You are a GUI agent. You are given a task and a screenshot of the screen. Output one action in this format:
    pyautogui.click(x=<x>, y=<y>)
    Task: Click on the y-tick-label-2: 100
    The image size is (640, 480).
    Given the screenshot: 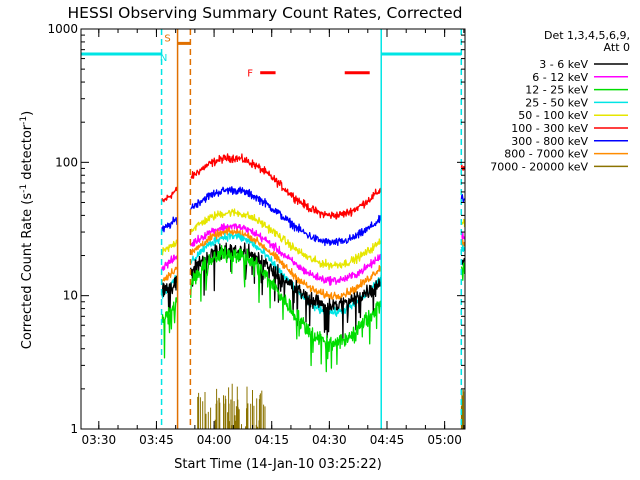 What is the action you would take?
    pyautogui.click(x=66, y=162)
    